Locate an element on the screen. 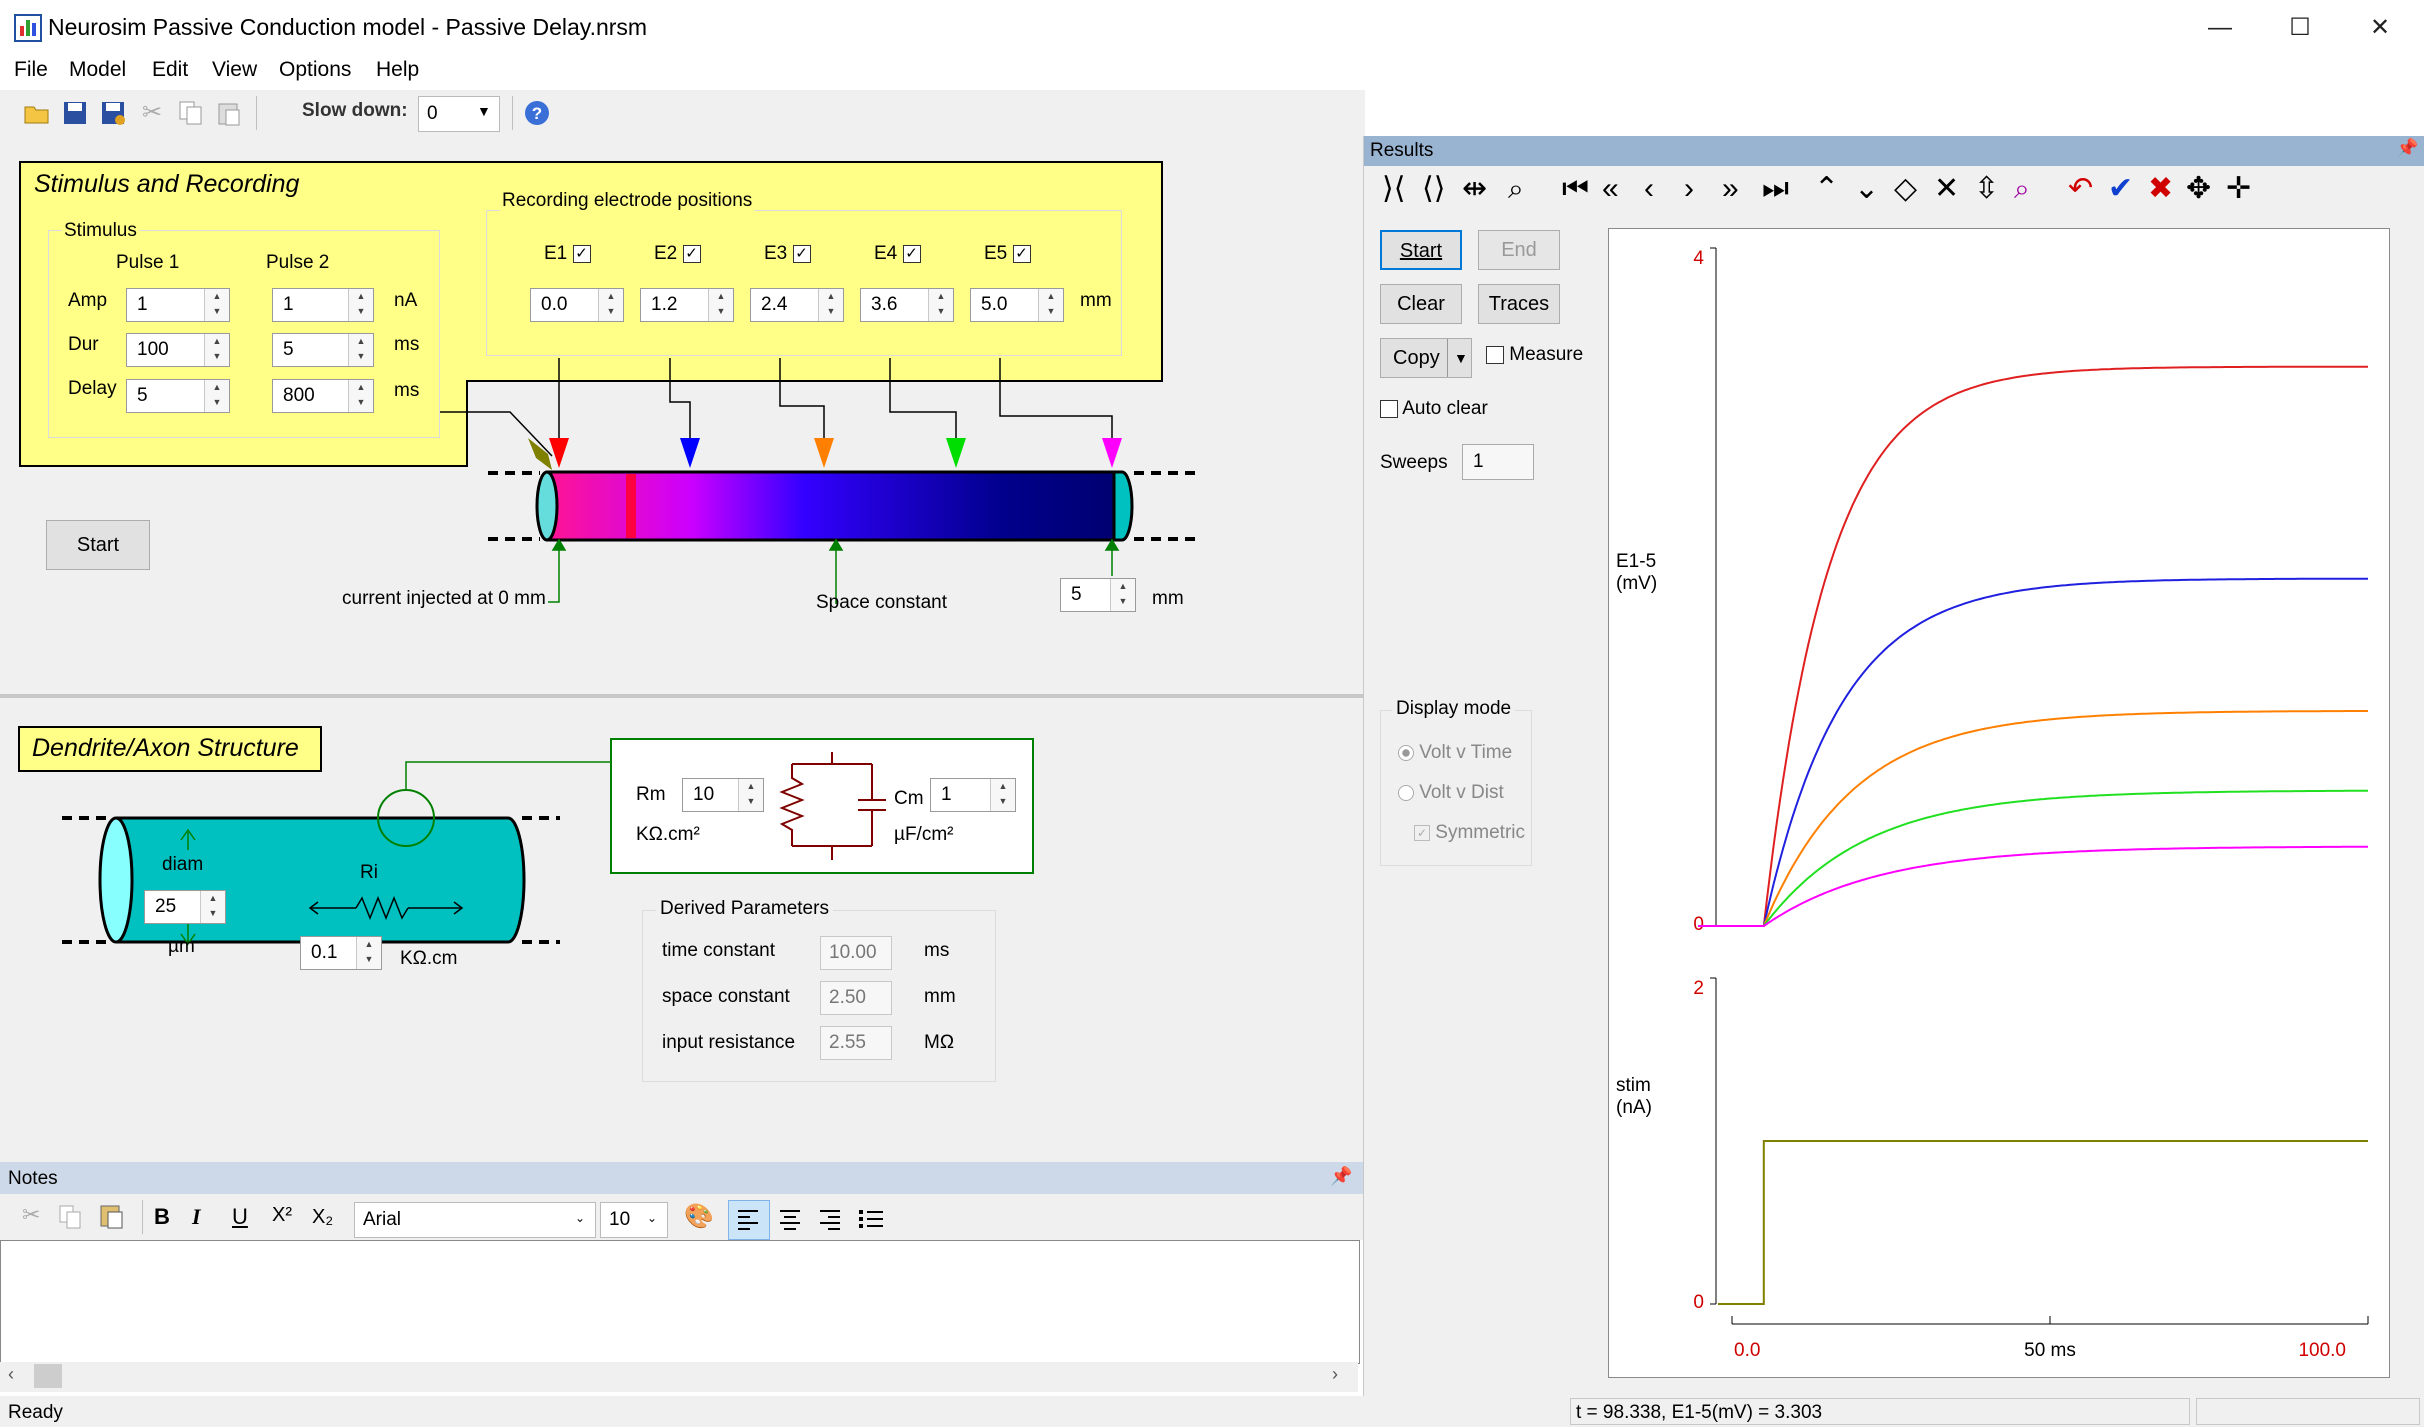  notes-text-area is located at coordinates (680, 1302).